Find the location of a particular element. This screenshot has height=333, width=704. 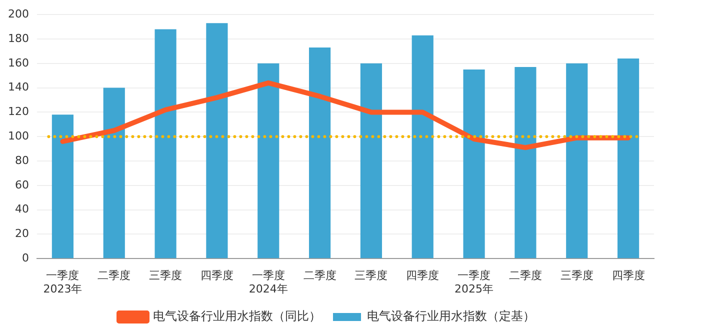

y-tick-label: 140 is located at coordinates (18, 87).